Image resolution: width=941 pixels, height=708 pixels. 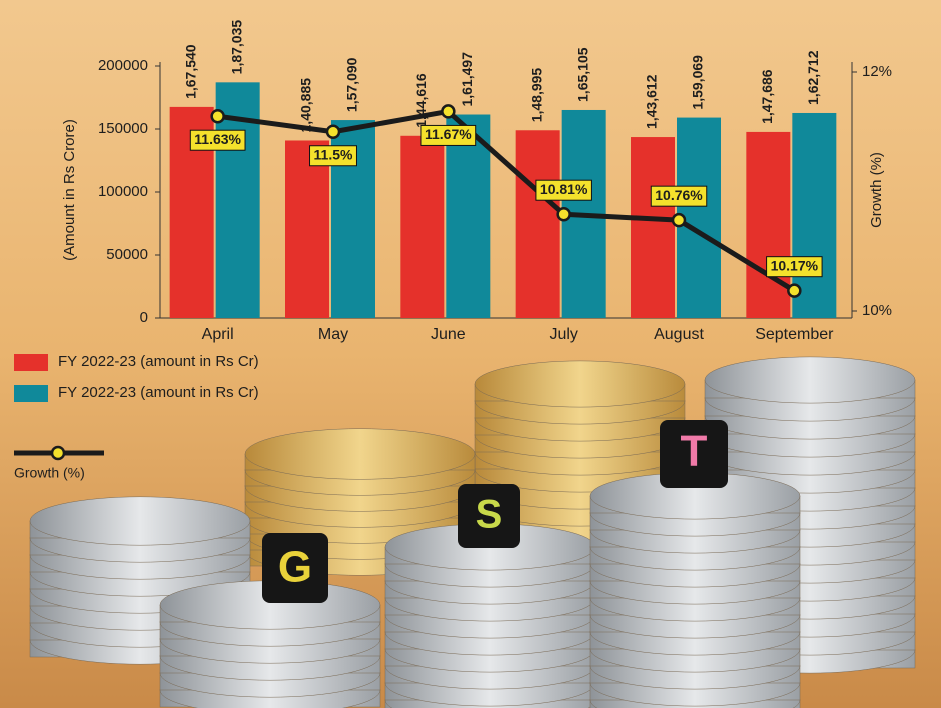 I want to click on growth-label: 10.81%, so click(x=563, y=190).